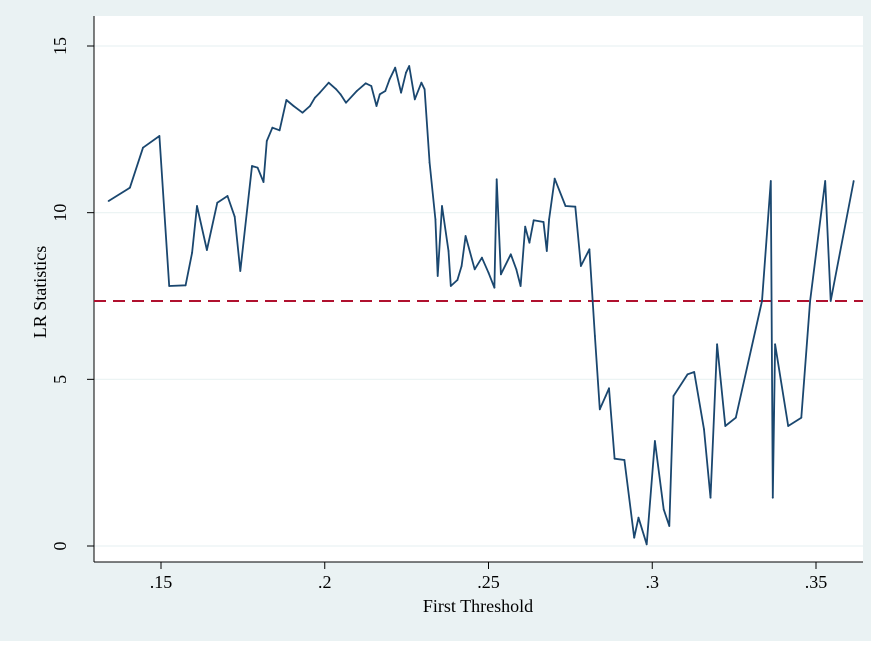 The height and width of the screenshot is (646, 871). I want to click on x-tick-label: .25, so click(488, 582).